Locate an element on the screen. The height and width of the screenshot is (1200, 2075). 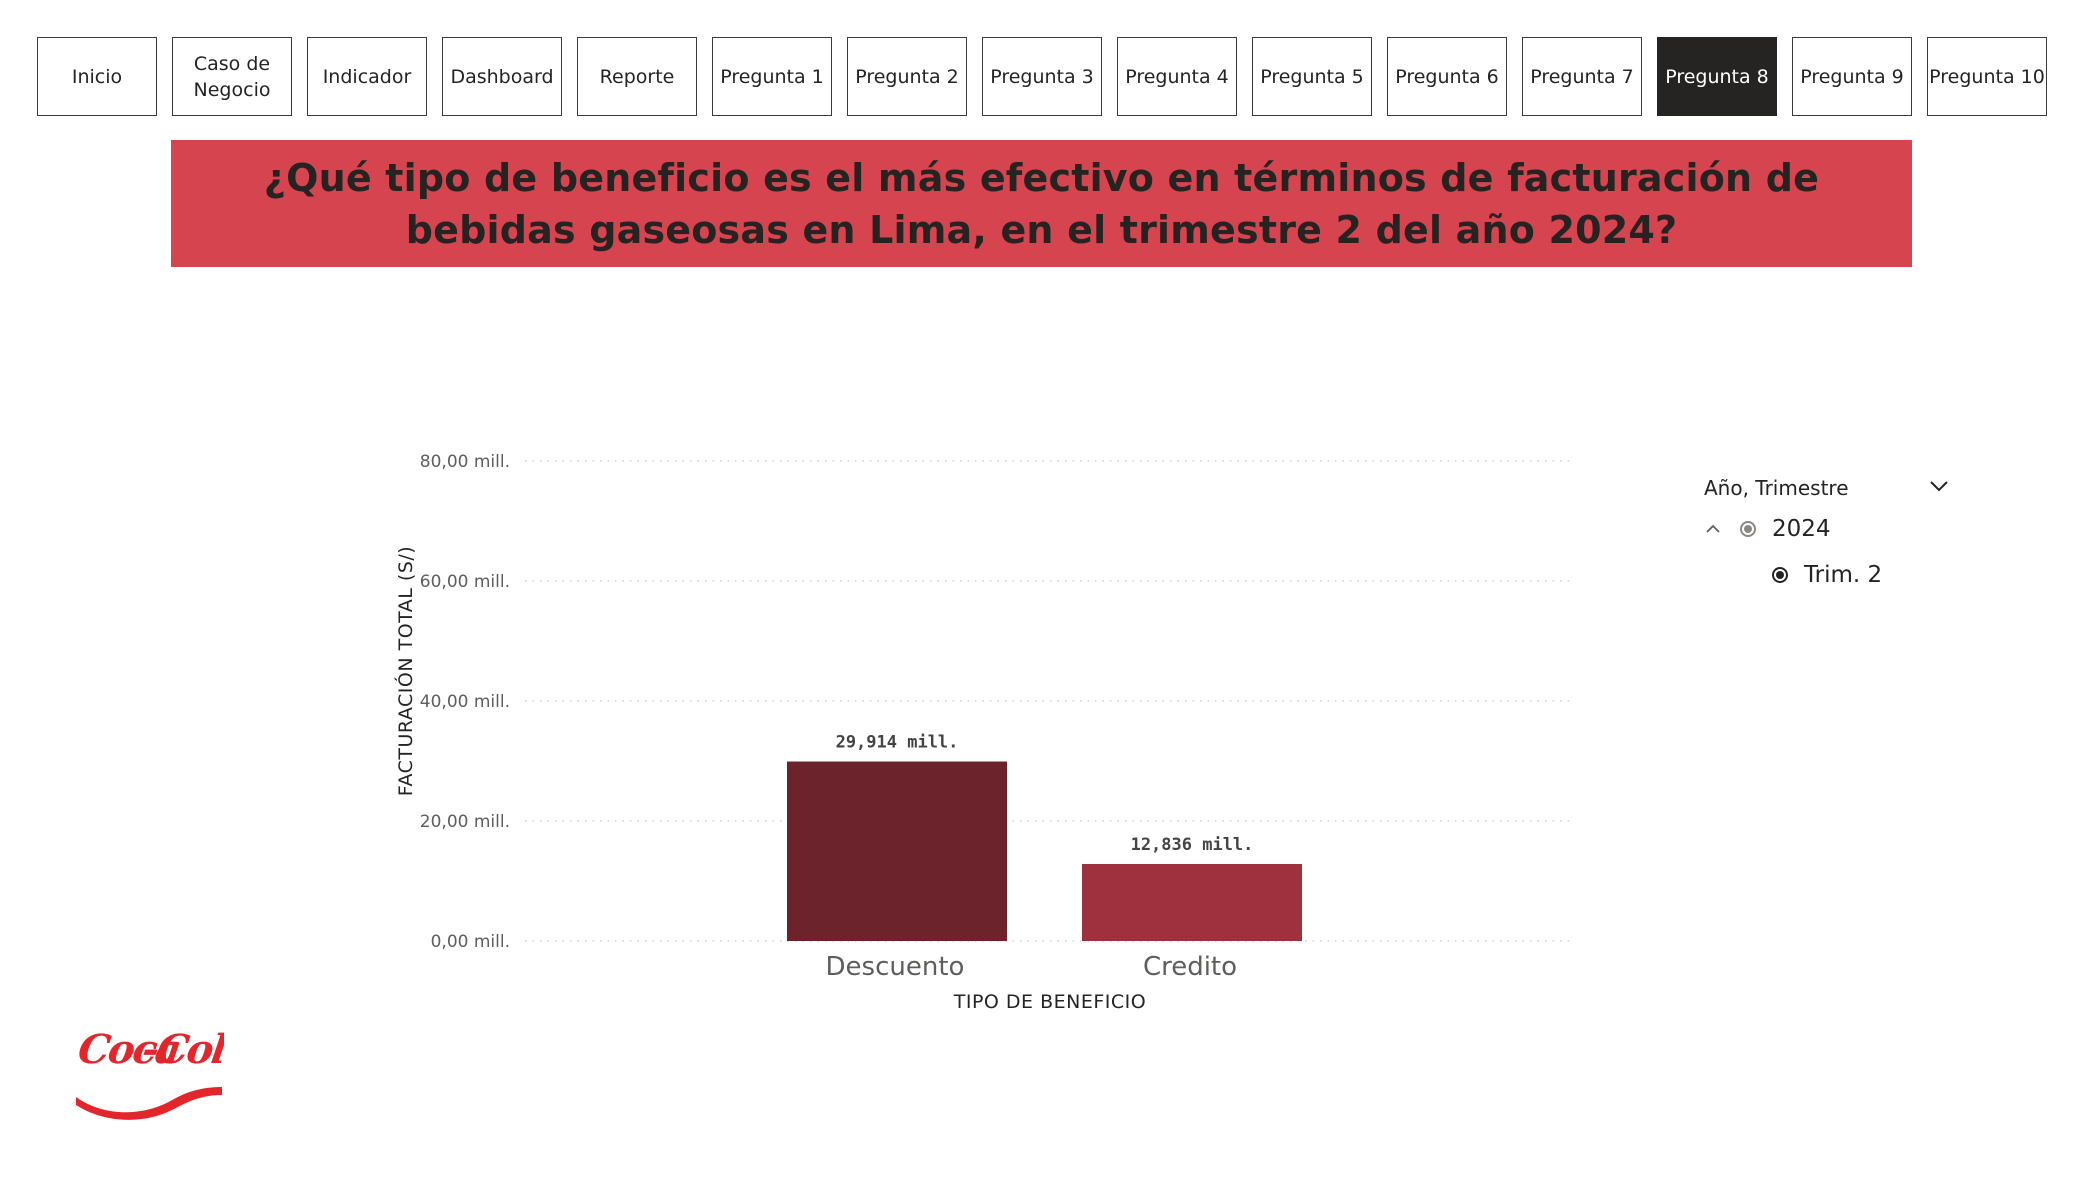
bar-credito is located at coordinates (1192, 902).